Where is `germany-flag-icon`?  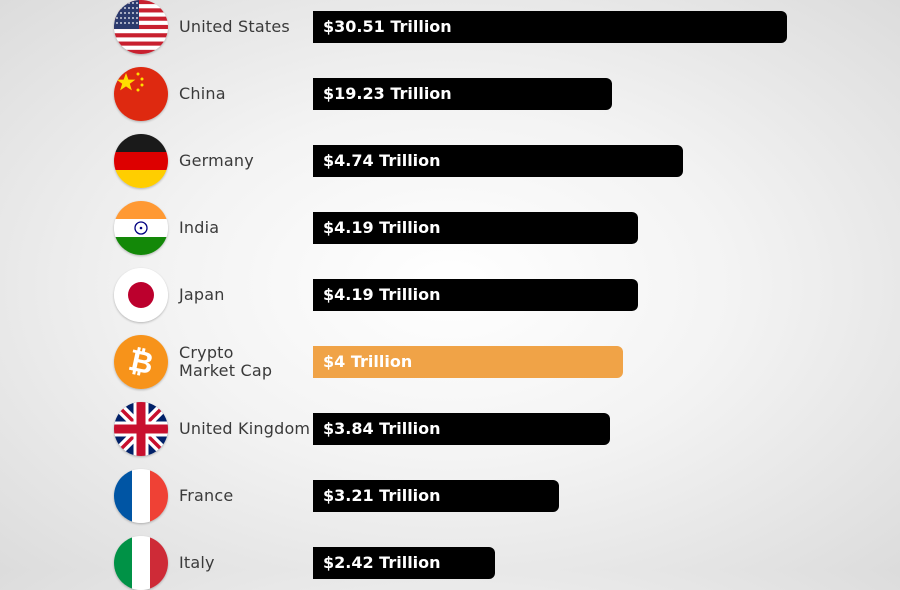
germany-flag-icon is located at coordinates (141, 161).